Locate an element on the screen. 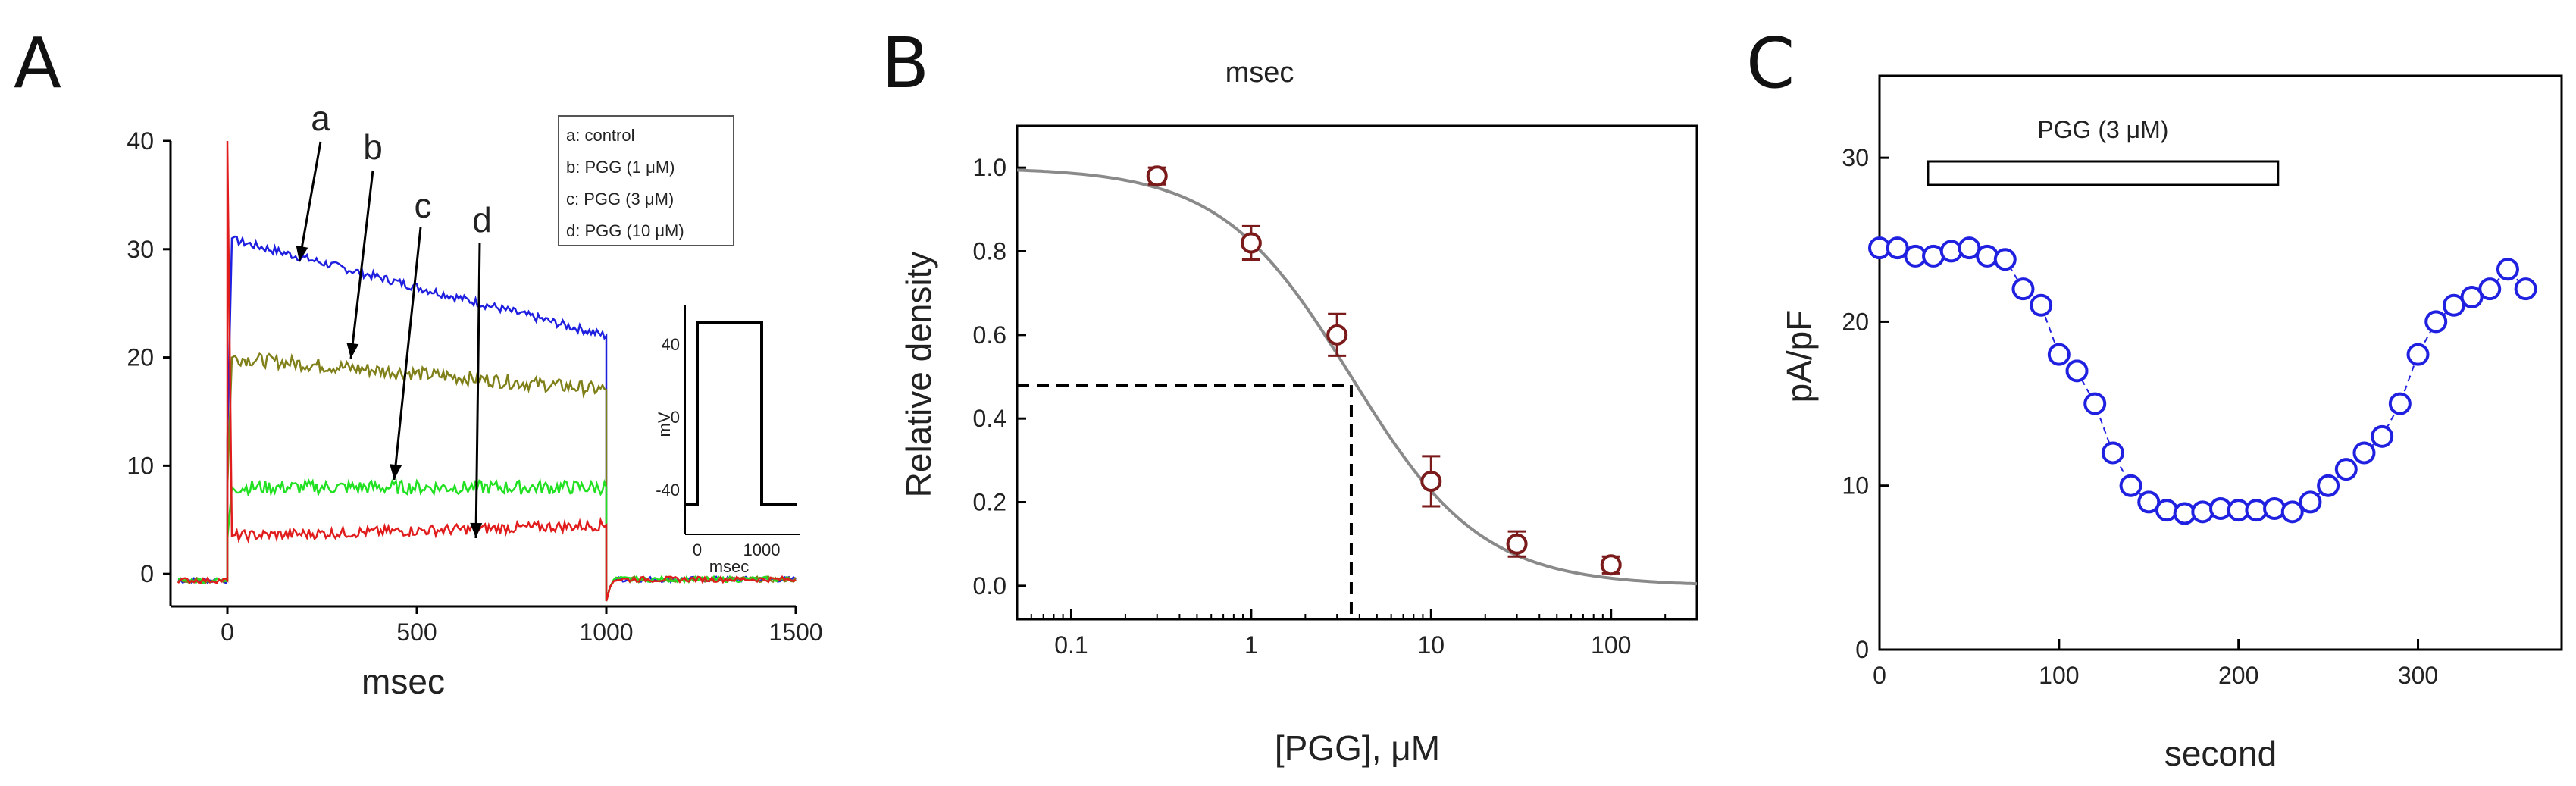 The image size is (2576, 786). panel-b-y-tick-label: 0.8 is located at coordinates (990, 252).